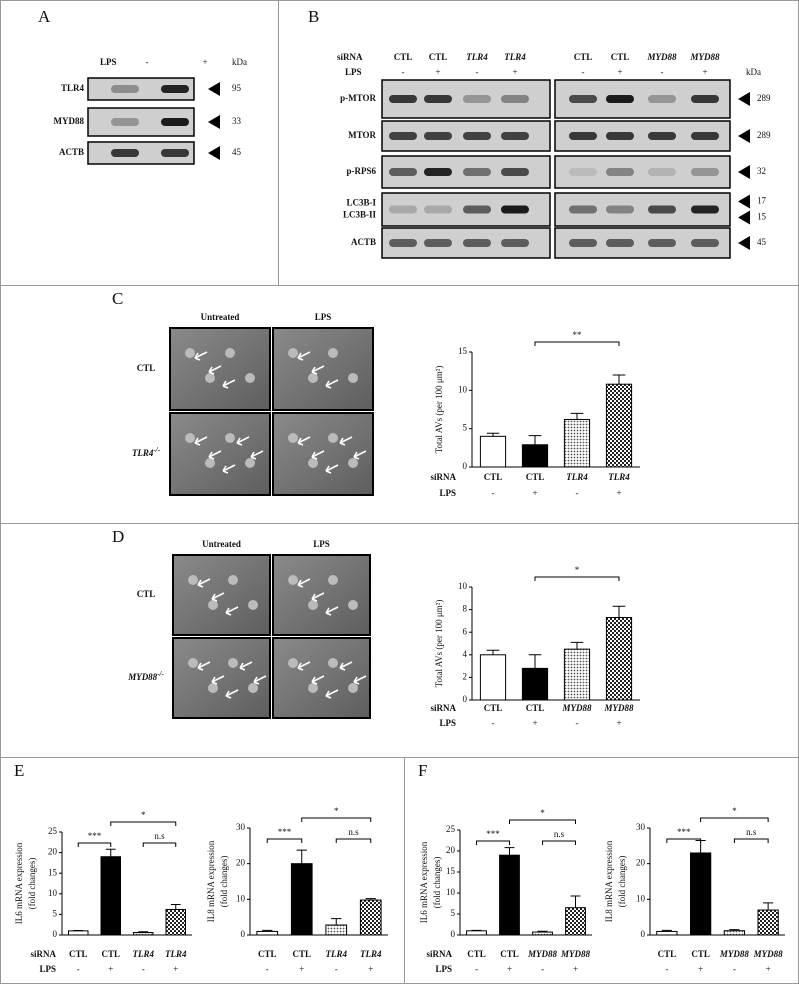 This screenshot has width=799, height=984. I want to click on panel-label: C, so click(117, 298).